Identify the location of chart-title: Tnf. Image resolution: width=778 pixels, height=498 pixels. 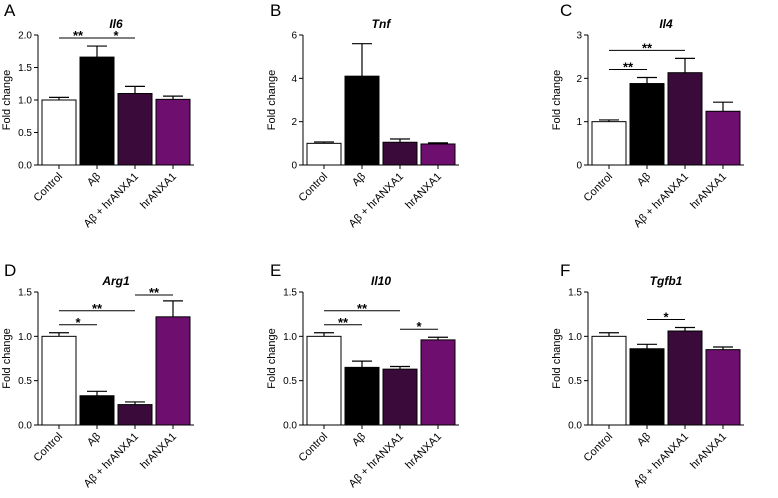
(382, 24).